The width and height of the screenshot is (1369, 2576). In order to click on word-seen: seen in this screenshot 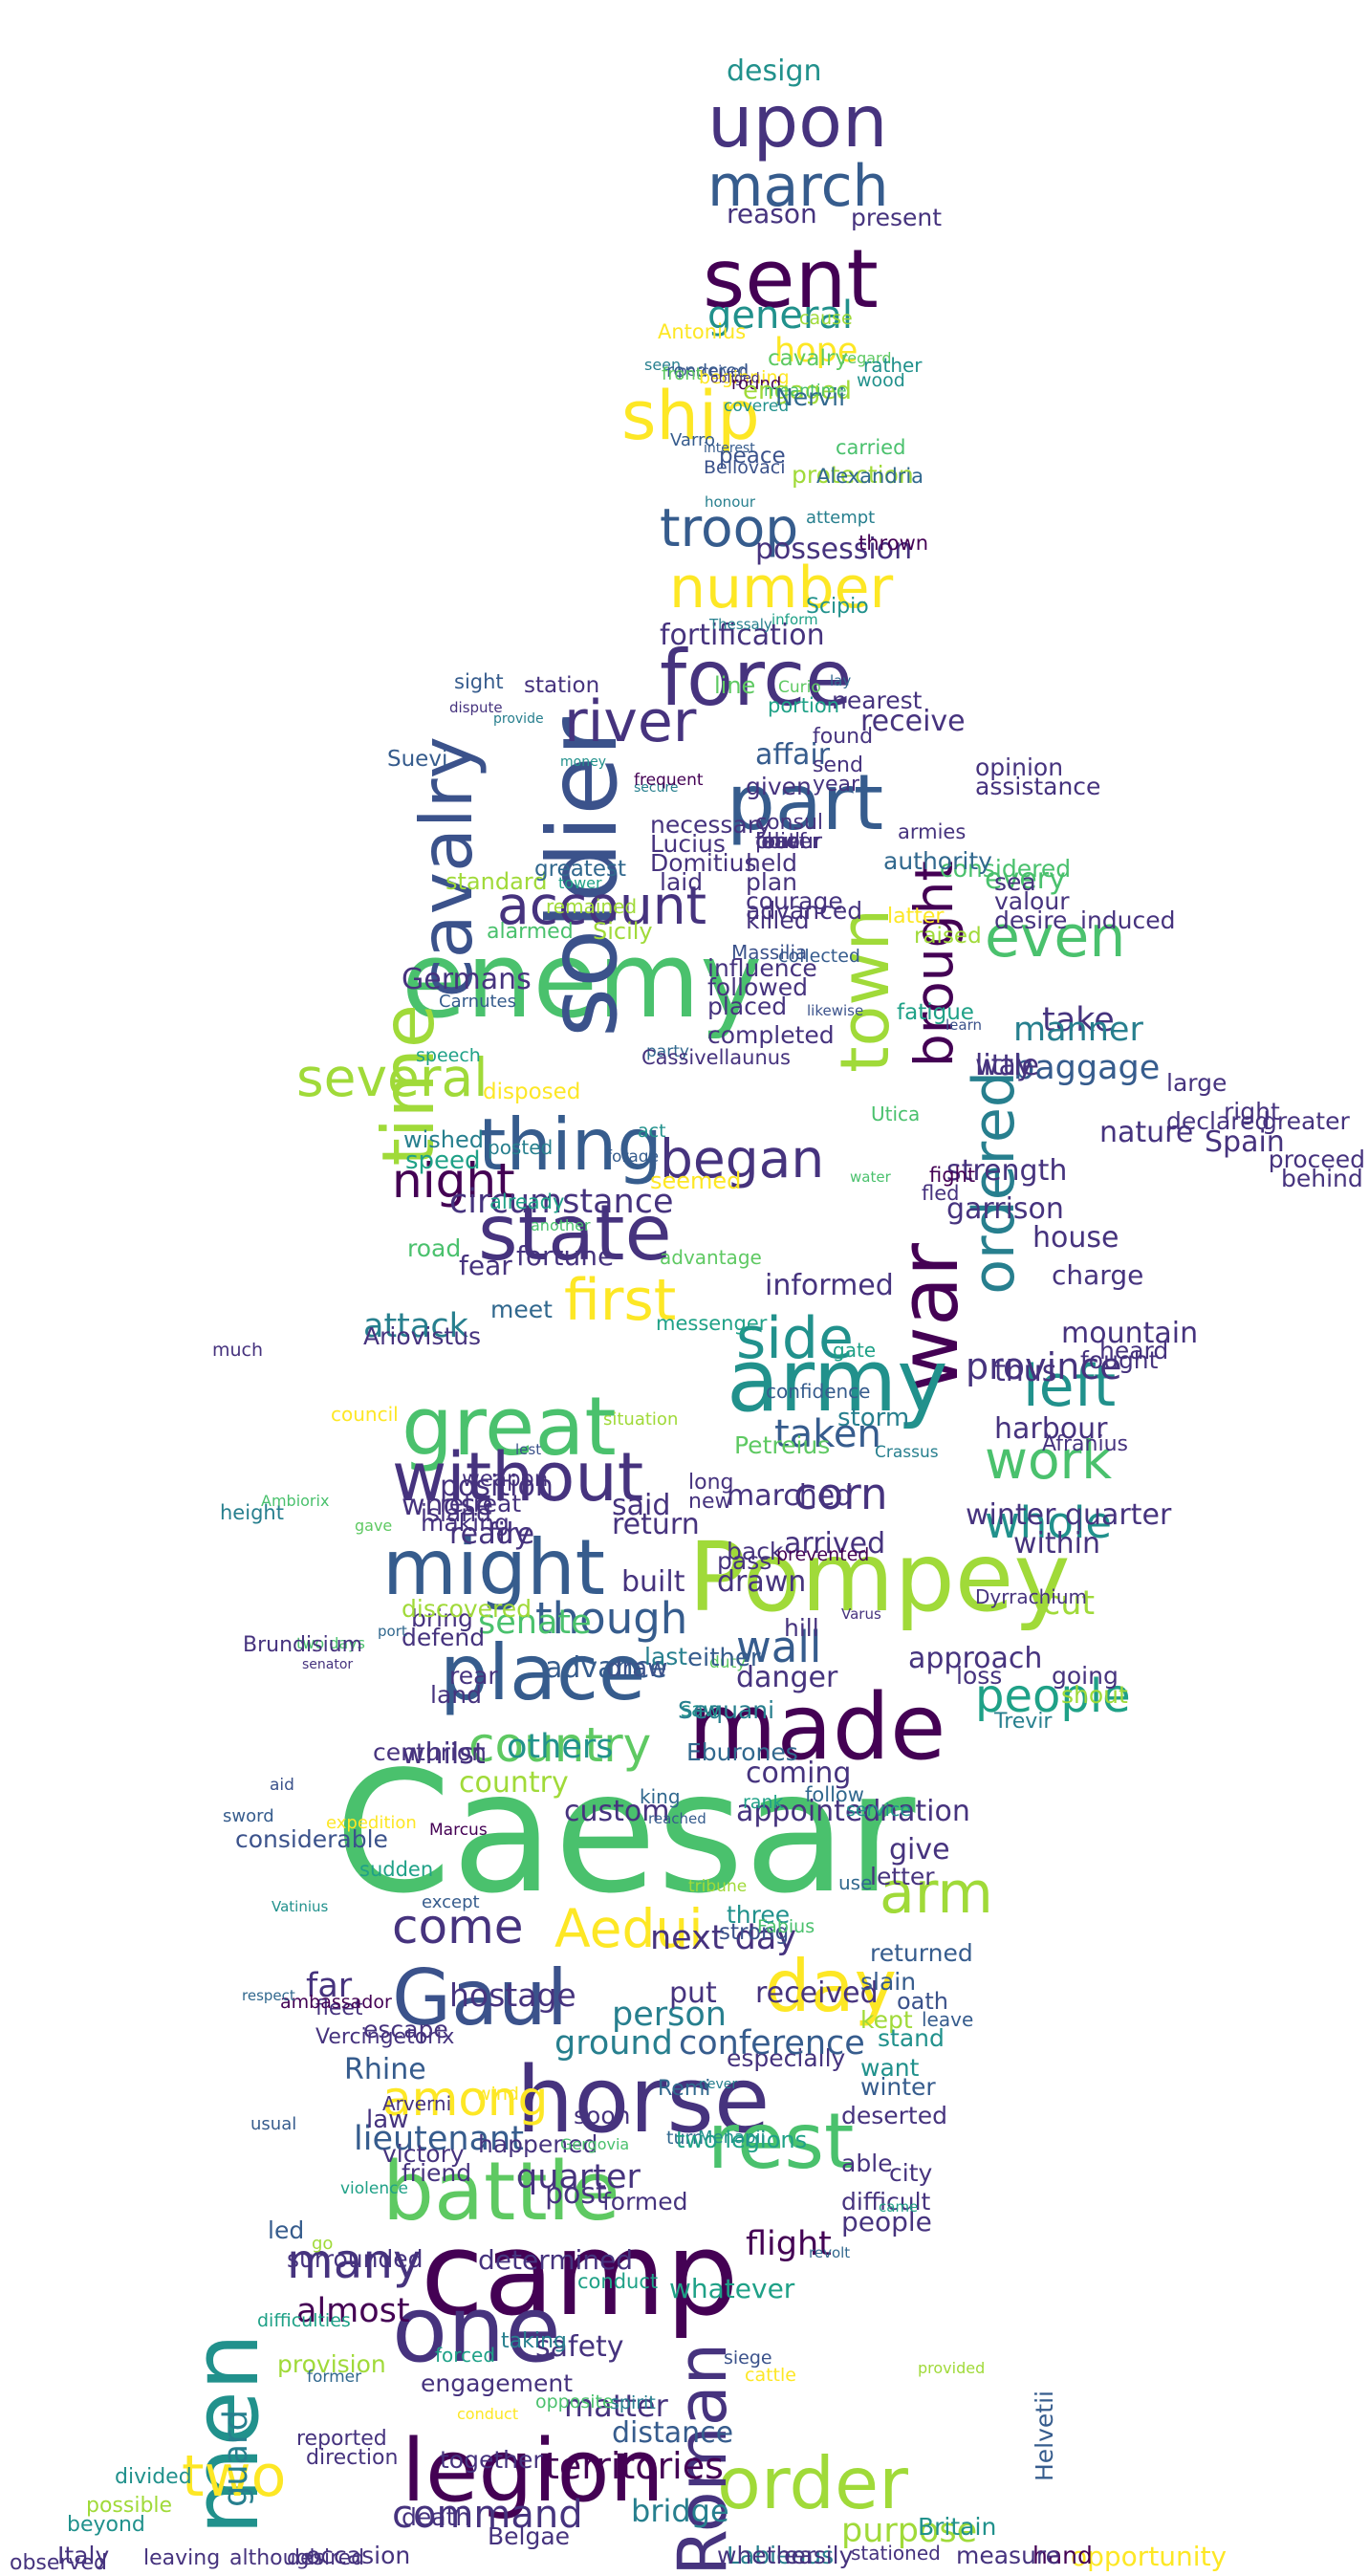, I will do `click(663, 365)`.